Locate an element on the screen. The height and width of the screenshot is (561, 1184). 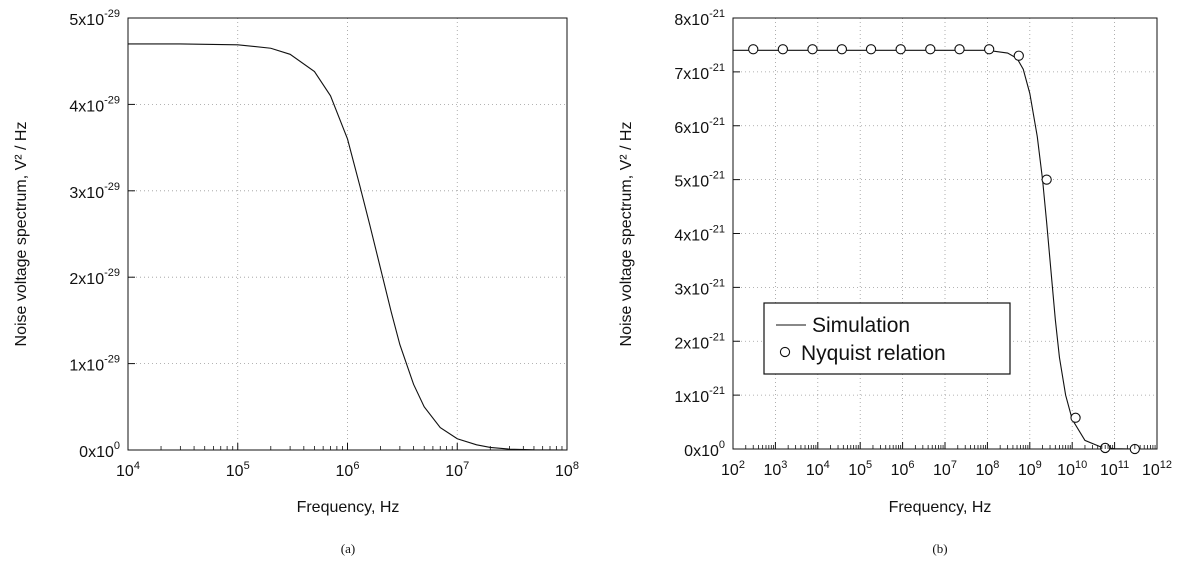
chart-b-caption: (b) is located at coordinates (939, 548).